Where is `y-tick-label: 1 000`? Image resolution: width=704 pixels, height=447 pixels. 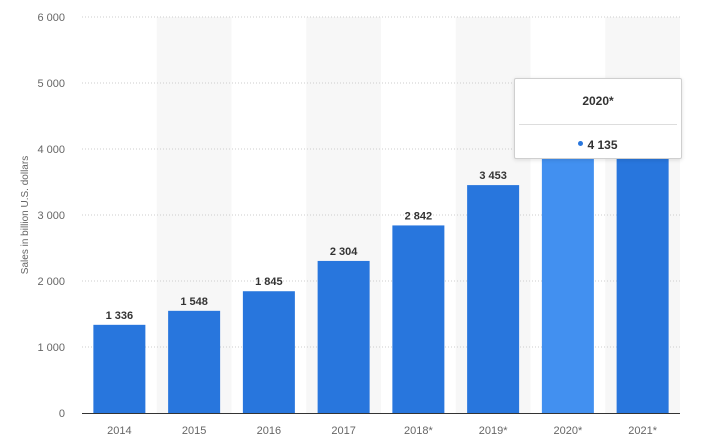 y-tick-label: 1 000 is located at coordinates (51, 348).